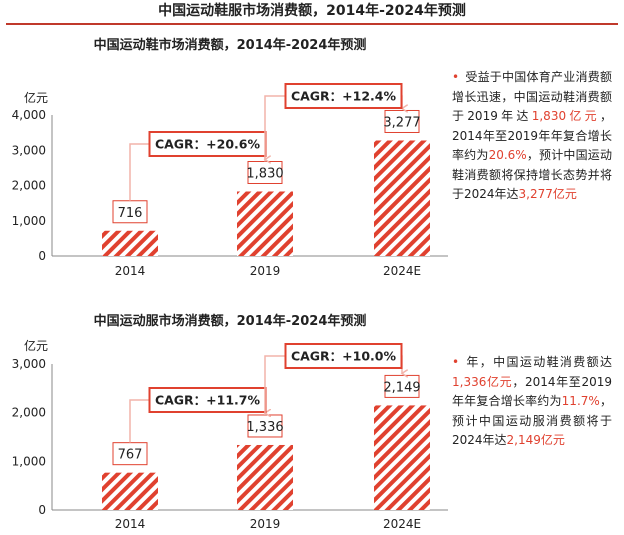  Describe the element at coordinates (532, 96) in the screenshot. I see `note-text: 受益于中国体育产业消费额增长迅速，中国运动鞋消费额于2019年达` at that location.